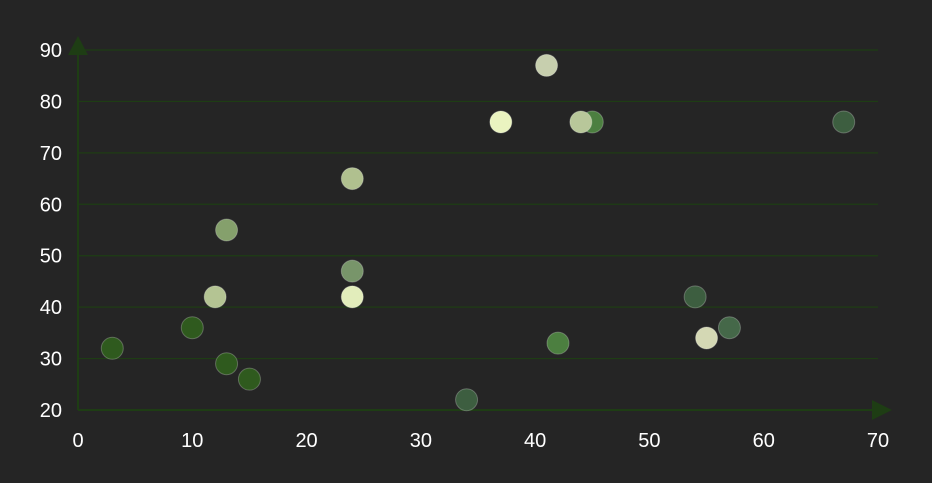 The height and width of the screenshot is (483, 932). I want to click on x-tick-label-70: 70, so click(878, 441).